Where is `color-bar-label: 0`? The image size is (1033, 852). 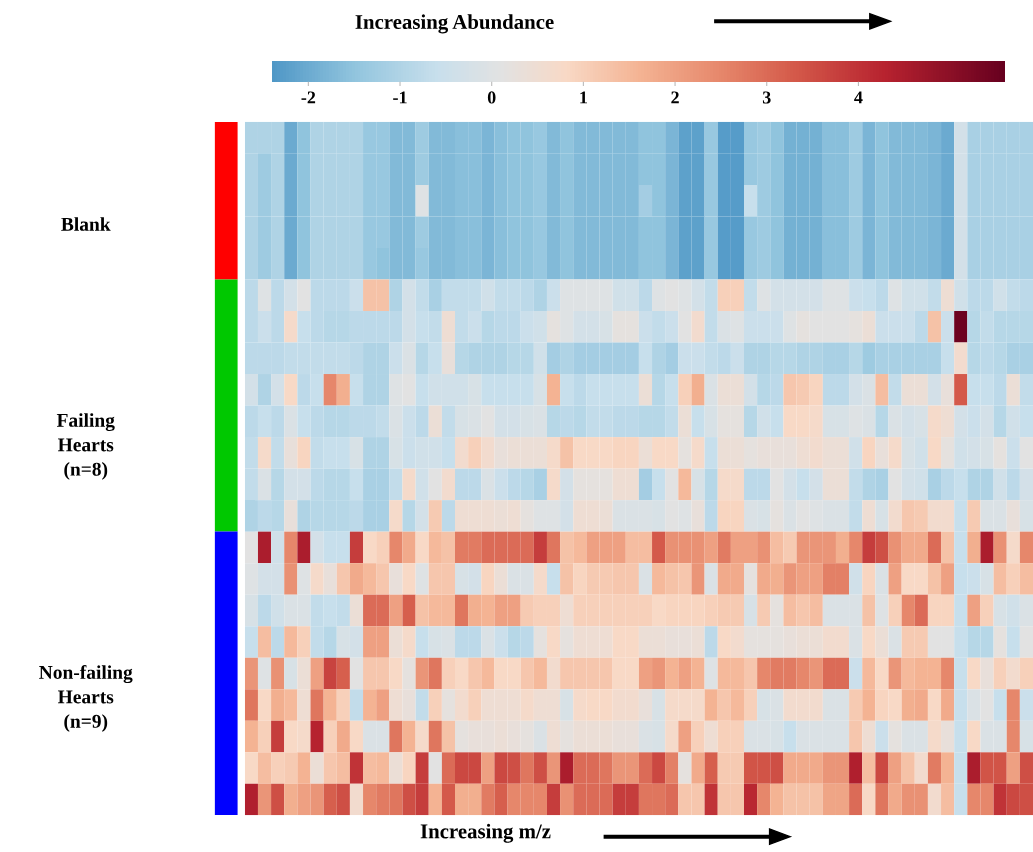 color-bar-label: 0 is located at coordinates (491, 97).